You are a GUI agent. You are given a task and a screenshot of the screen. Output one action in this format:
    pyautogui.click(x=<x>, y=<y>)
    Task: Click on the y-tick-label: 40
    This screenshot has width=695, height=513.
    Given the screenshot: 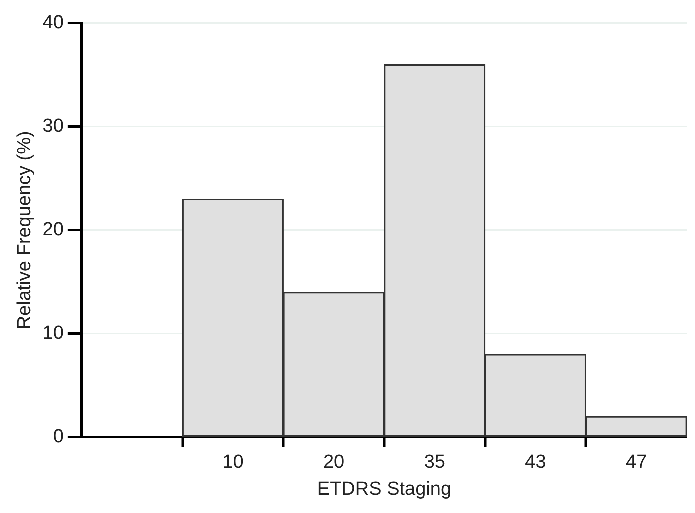 What is the action you would take?
    pyautogui.click(x=53, y=23)
    